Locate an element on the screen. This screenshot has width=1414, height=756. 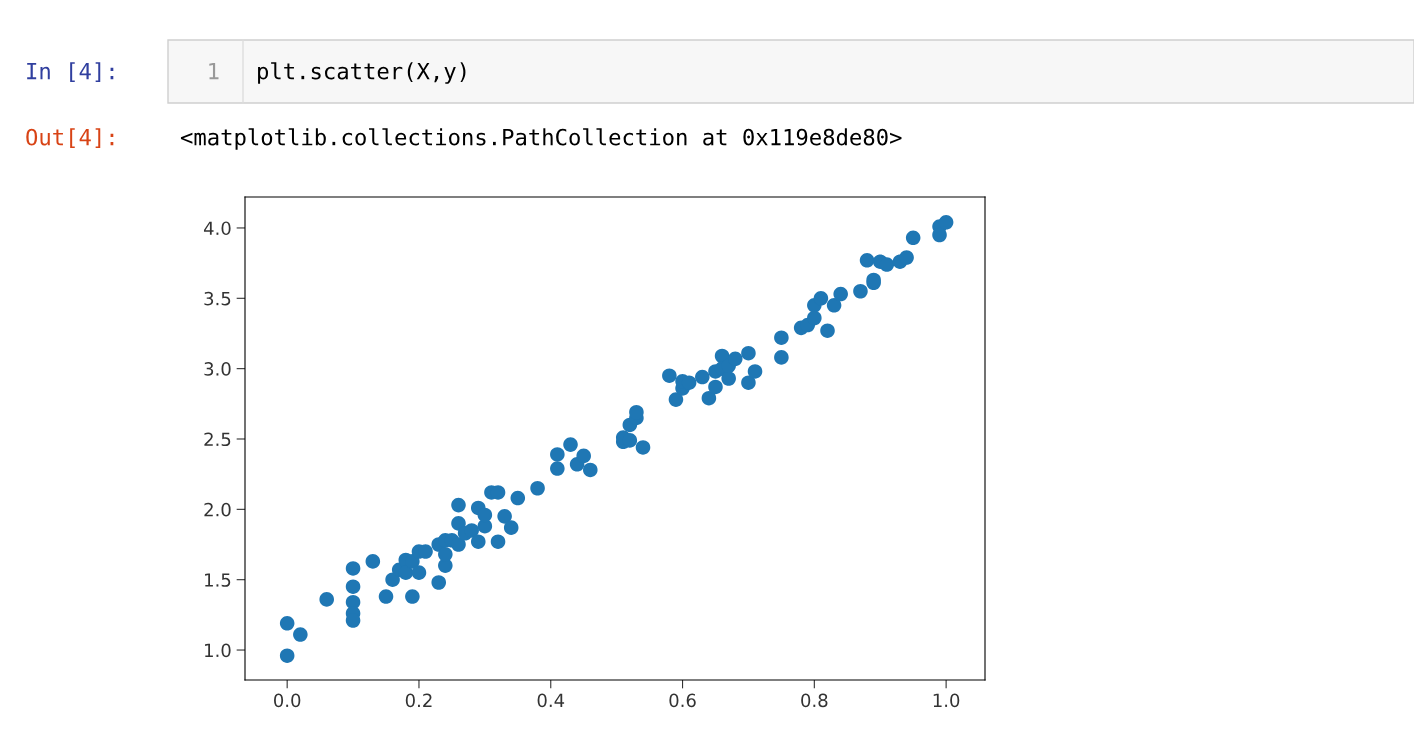
y-tick-label: 1.5 is located at coordinates (218, 580).